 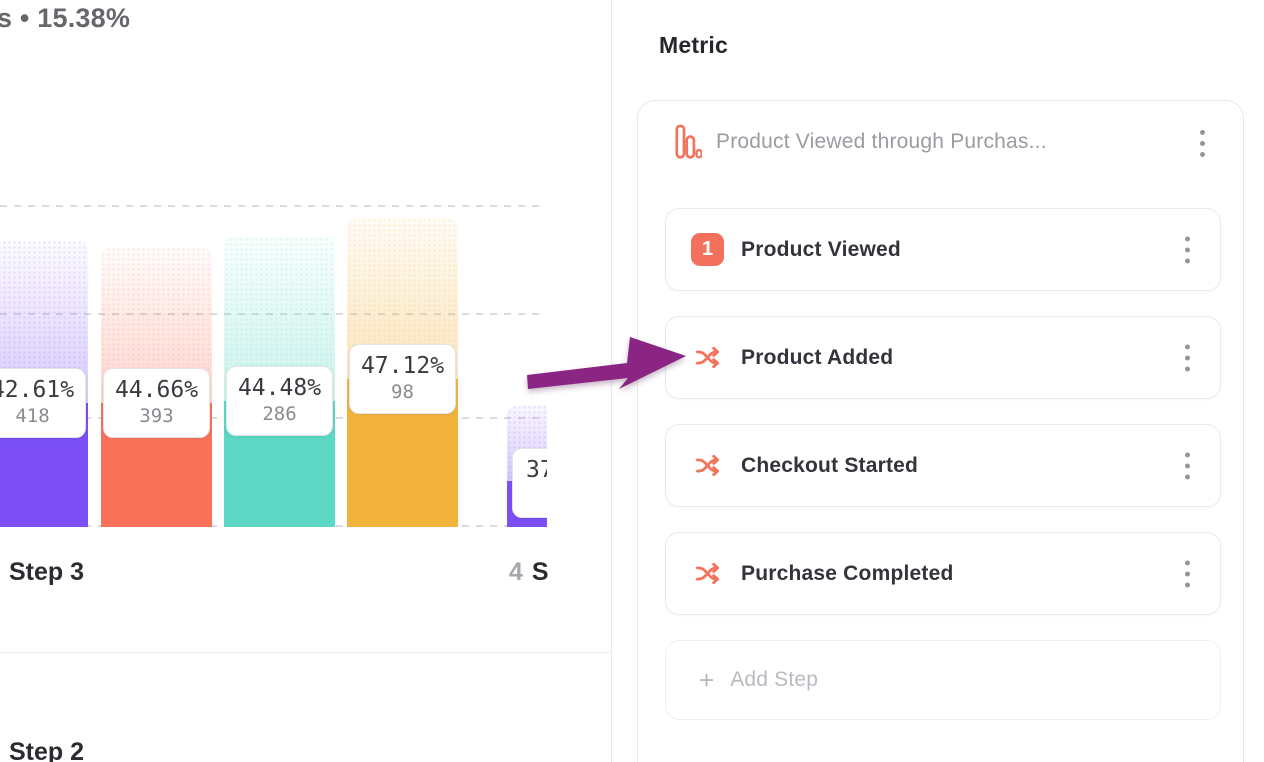 What do you see at coordinates (943, 680) in the screenshot?
I see `add-step-button: + Add Step` at bounding box center [943, 680].